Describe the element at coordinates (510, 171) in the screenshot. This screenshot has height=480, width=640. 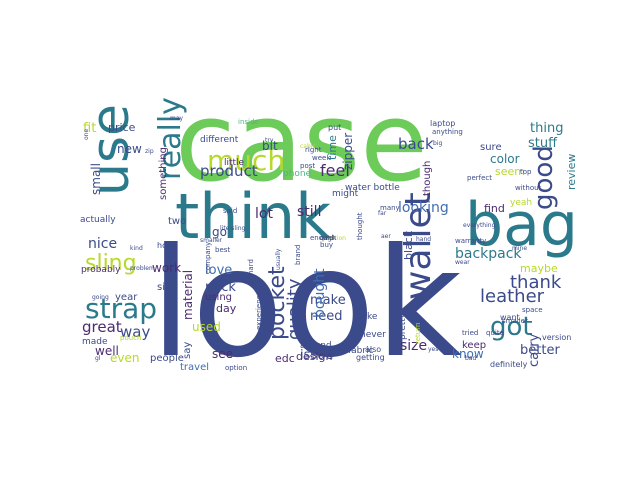
I see `word-seem: seem` at that location.